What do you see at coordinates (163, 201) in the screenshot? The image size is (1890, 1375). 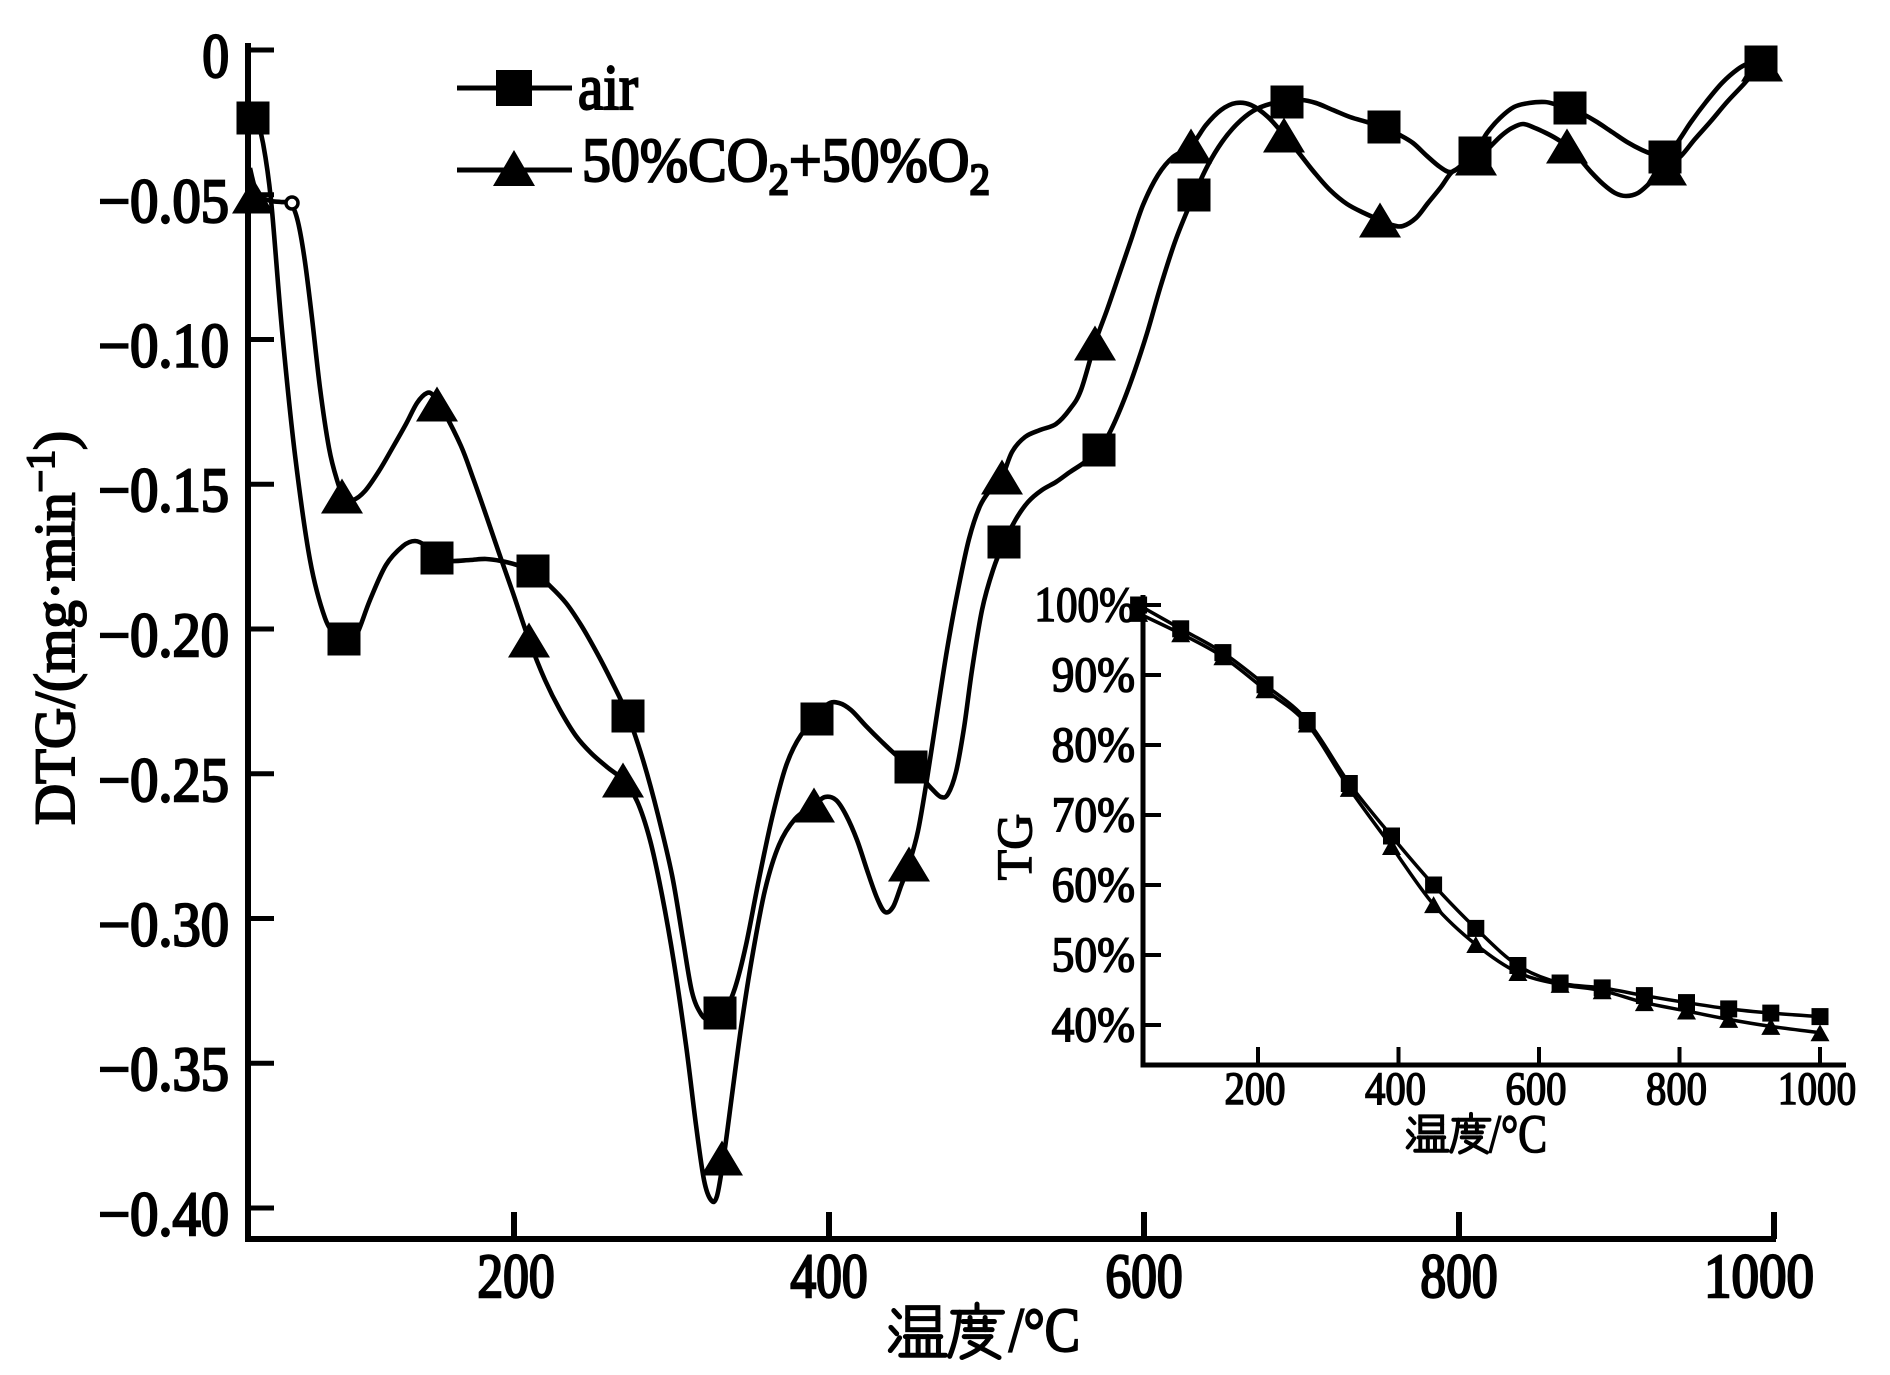 I see `svg-text: −0.05` at bounding box center [163, 201].